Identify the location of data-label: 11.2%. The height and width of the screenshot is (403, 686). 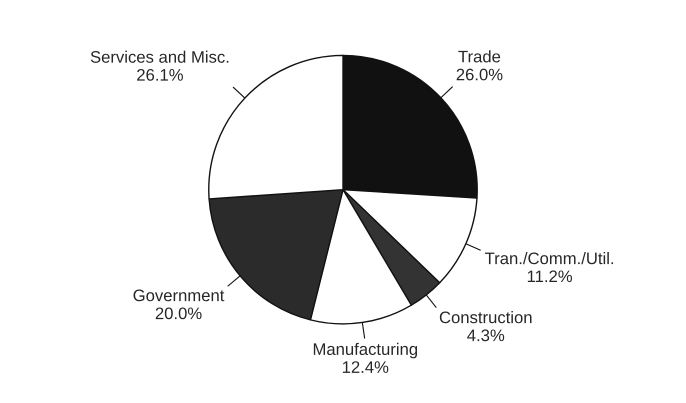
(550, 276).